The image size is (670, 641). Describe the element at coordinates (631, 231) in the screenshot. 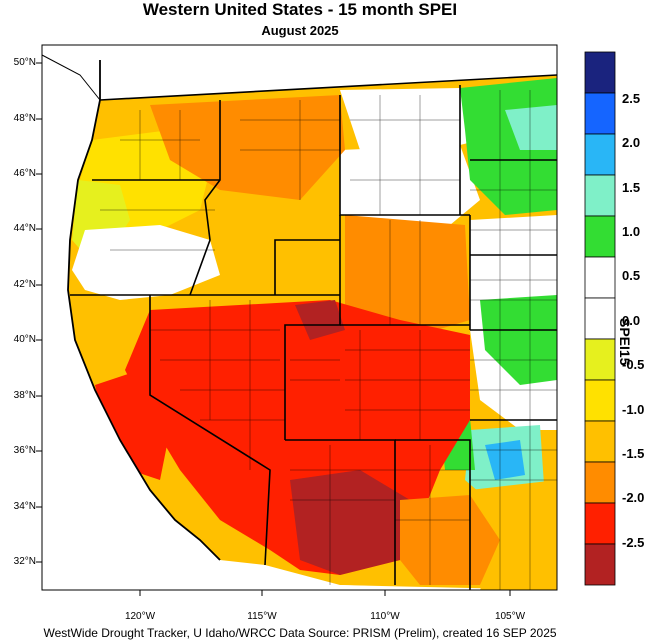

I see `colorbar-label: 1.0` at that location.